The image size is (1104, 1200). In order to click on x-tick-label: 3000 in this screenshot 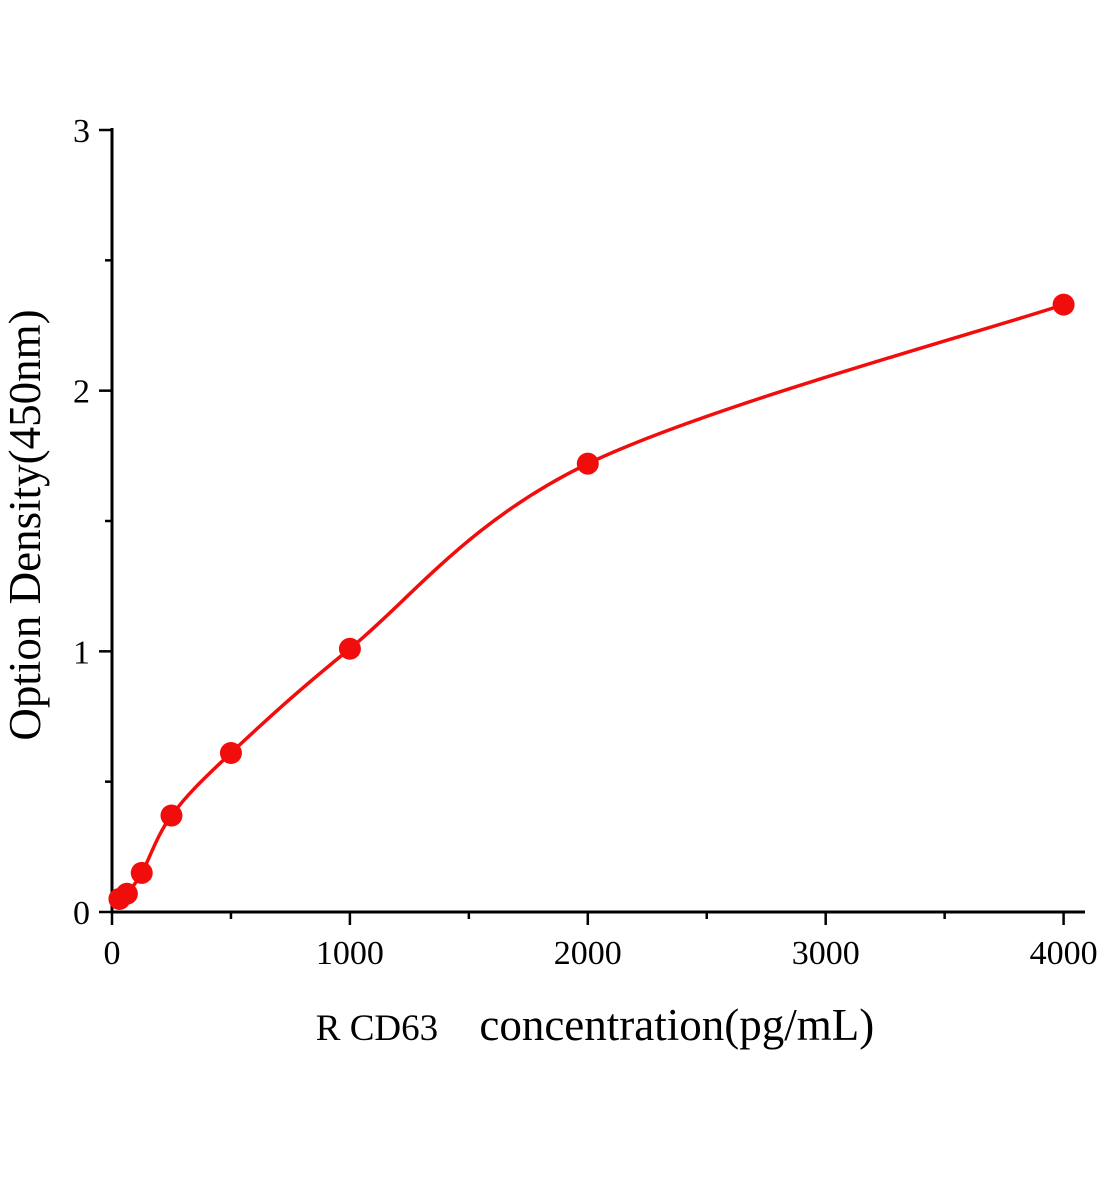, I will do `click(826, 953)`.